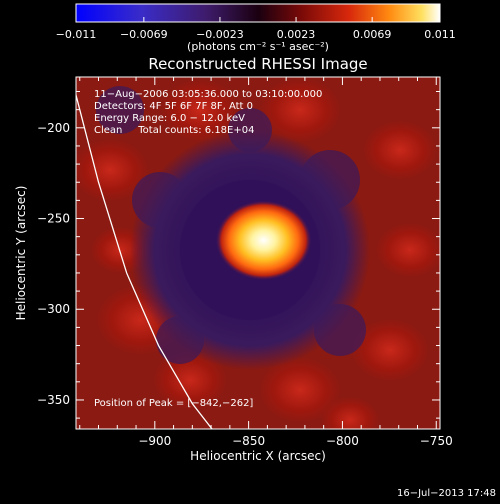 This screenshot has width=500, height=504. What do you see at coordinates (248, 441) in the screenshot?
I see `x-tick-label: −850` at bounding box center [248, 441].